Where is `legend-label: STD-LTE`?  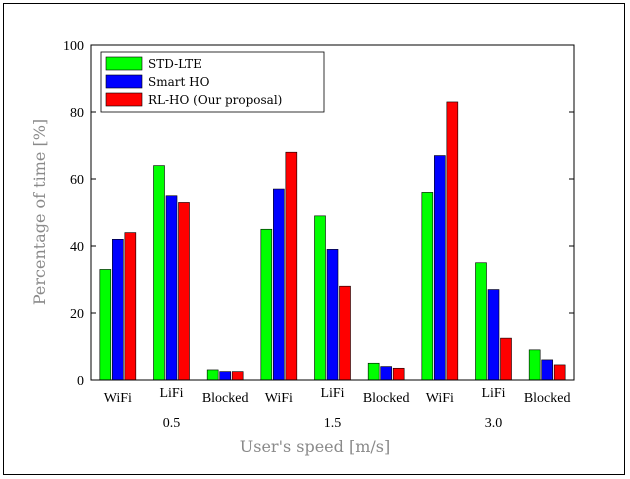 legend-label: STD-LTE is located at coordinates (175, 64).